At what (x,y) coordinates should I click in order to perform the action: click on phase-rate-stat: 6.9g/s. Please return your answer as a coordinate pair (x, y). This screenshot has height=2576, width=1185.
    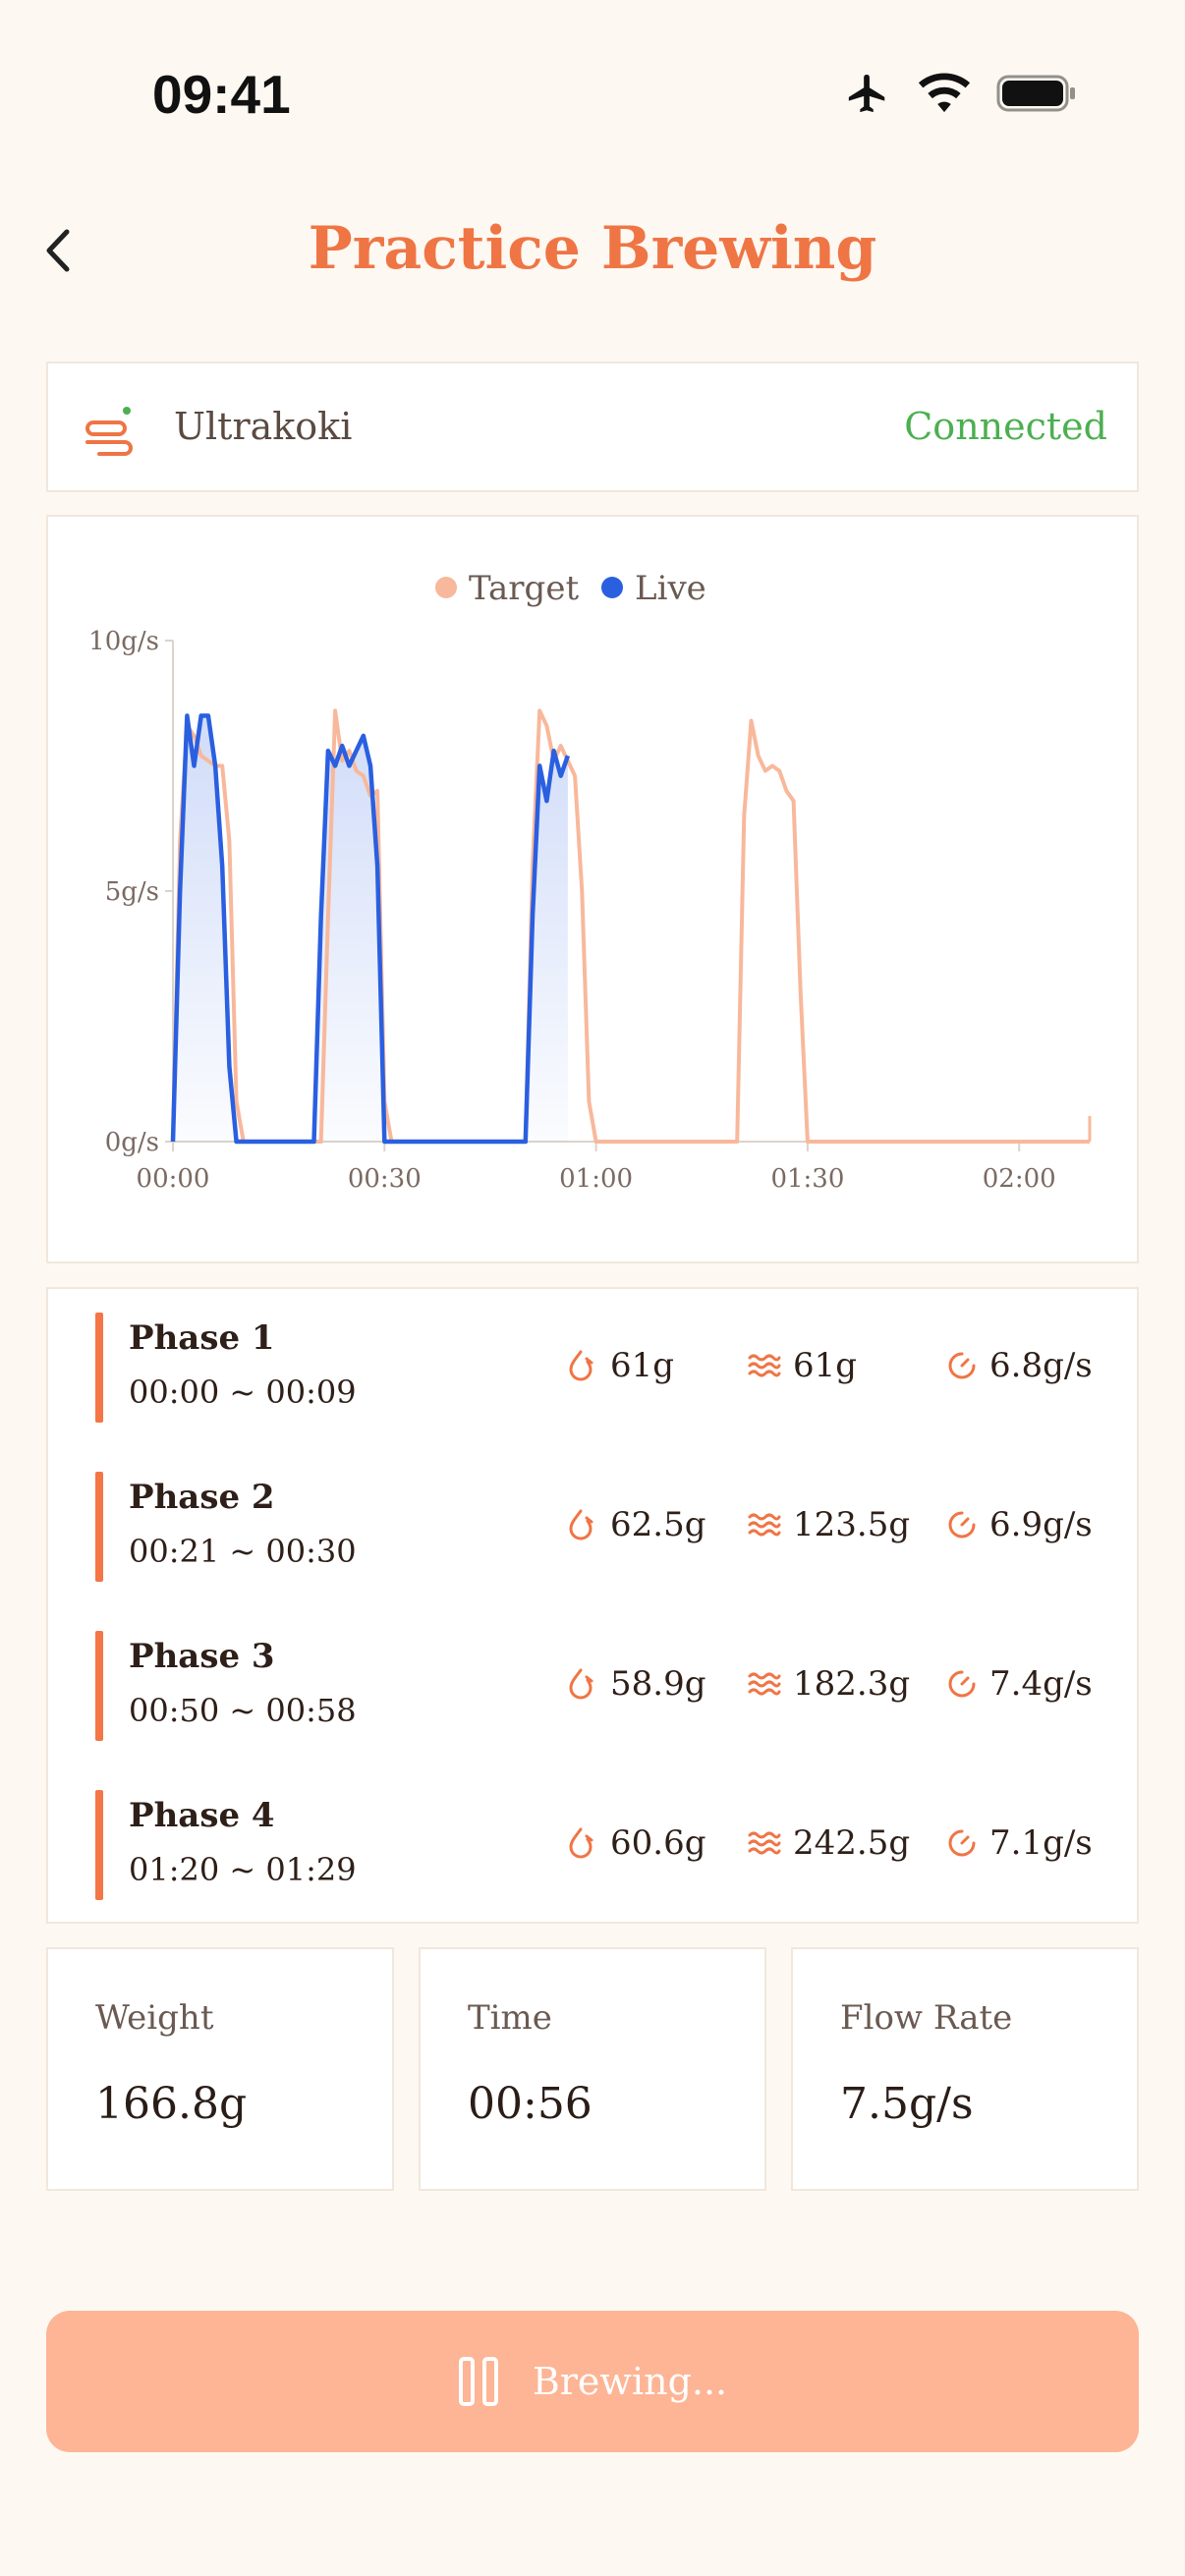
    Looking at the image, I should click on (1020, 1524).